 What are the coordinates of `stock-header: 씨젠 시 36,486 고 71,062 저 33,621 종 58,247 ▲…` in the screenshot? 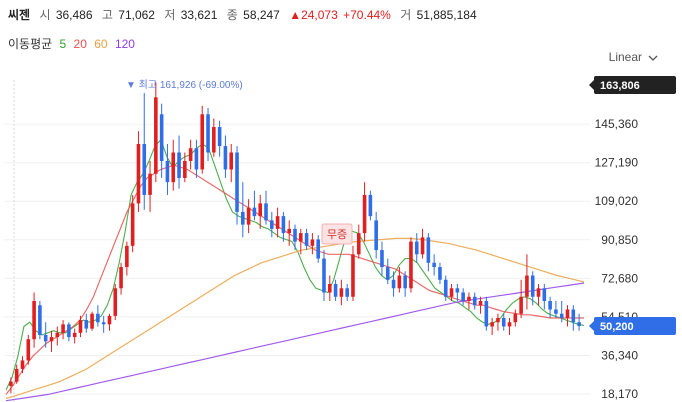 It's located at (245, 14).